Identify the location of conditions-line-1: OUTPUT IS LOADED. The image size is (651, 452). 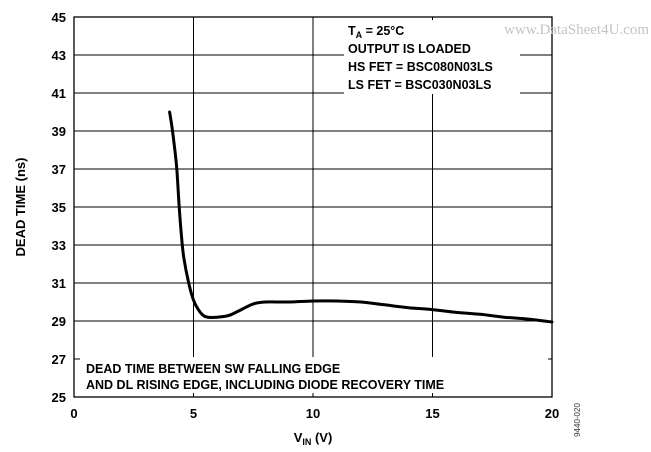
(409, 49).